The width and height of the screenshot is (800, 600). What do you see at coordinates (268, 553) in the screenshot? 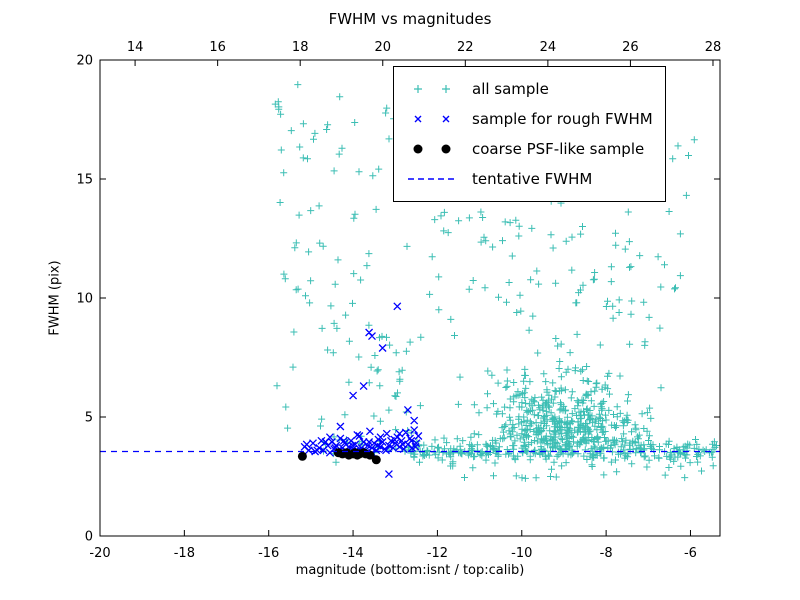
I see `x-bottom-tick-label: -16` at bounding box center [268, 553].